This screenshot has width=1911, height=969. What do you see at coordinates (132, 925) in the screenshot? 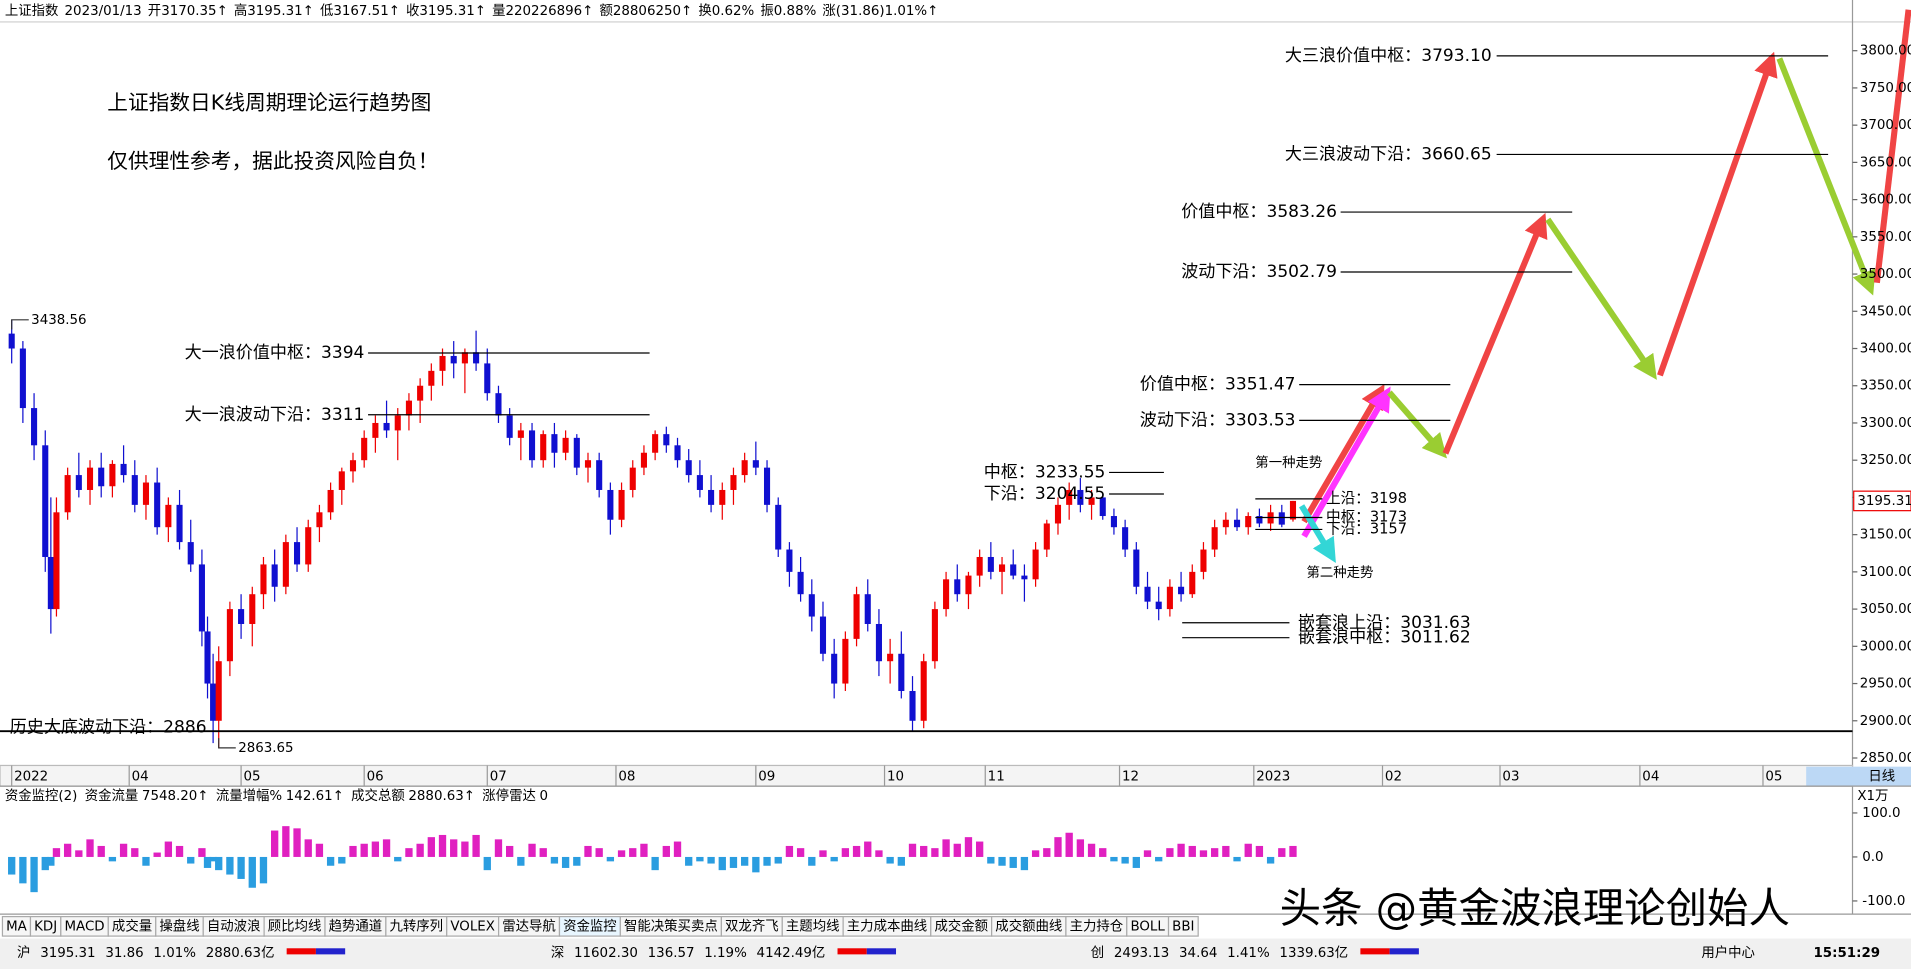
I see `tab-label: 成交量` at bounding box center [132, 925].